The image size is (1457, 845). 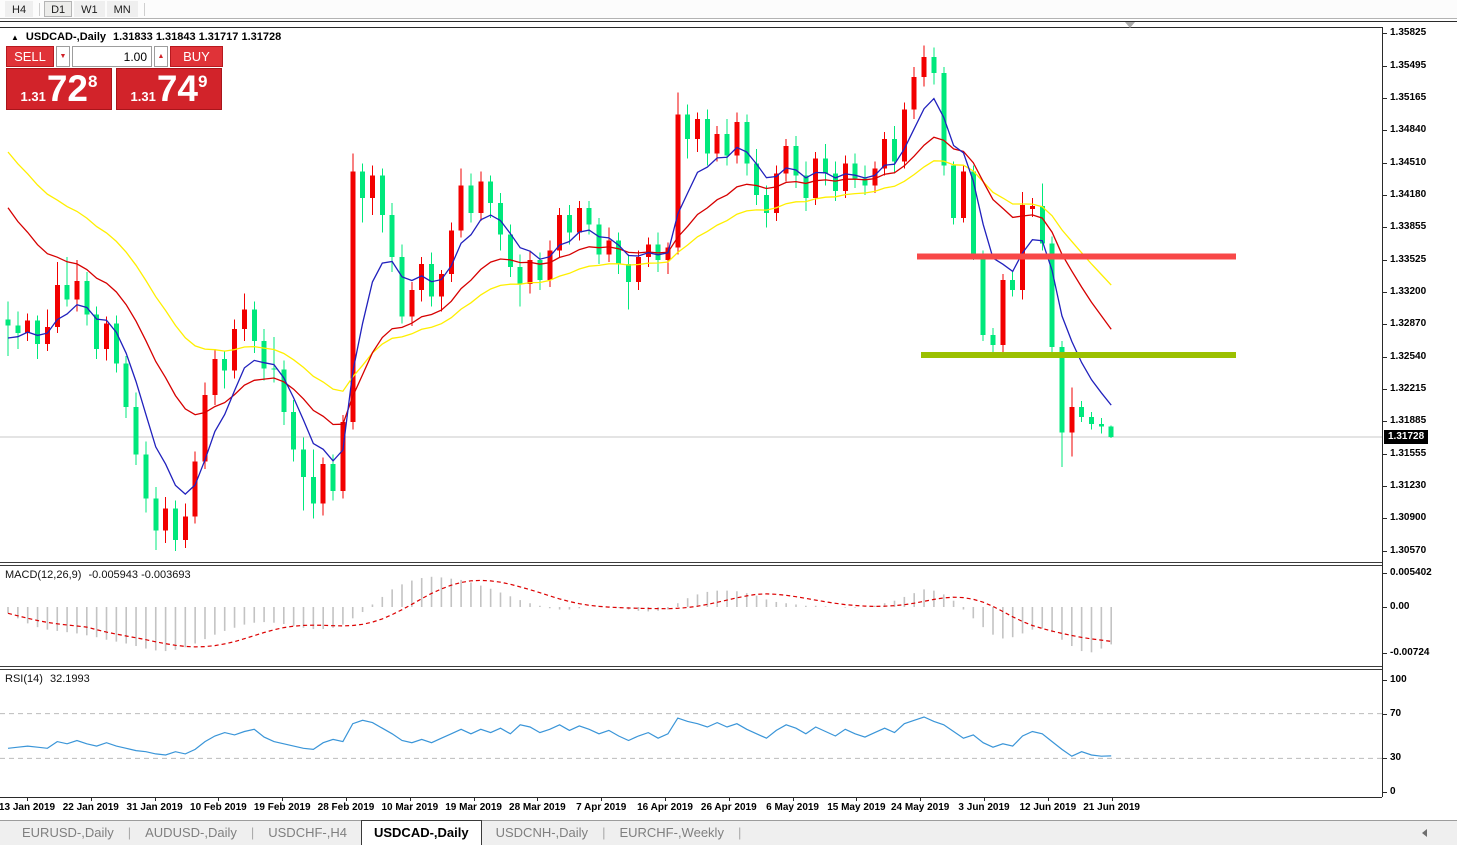 I want to click on rsi-chart, so click(x=691, y=736).